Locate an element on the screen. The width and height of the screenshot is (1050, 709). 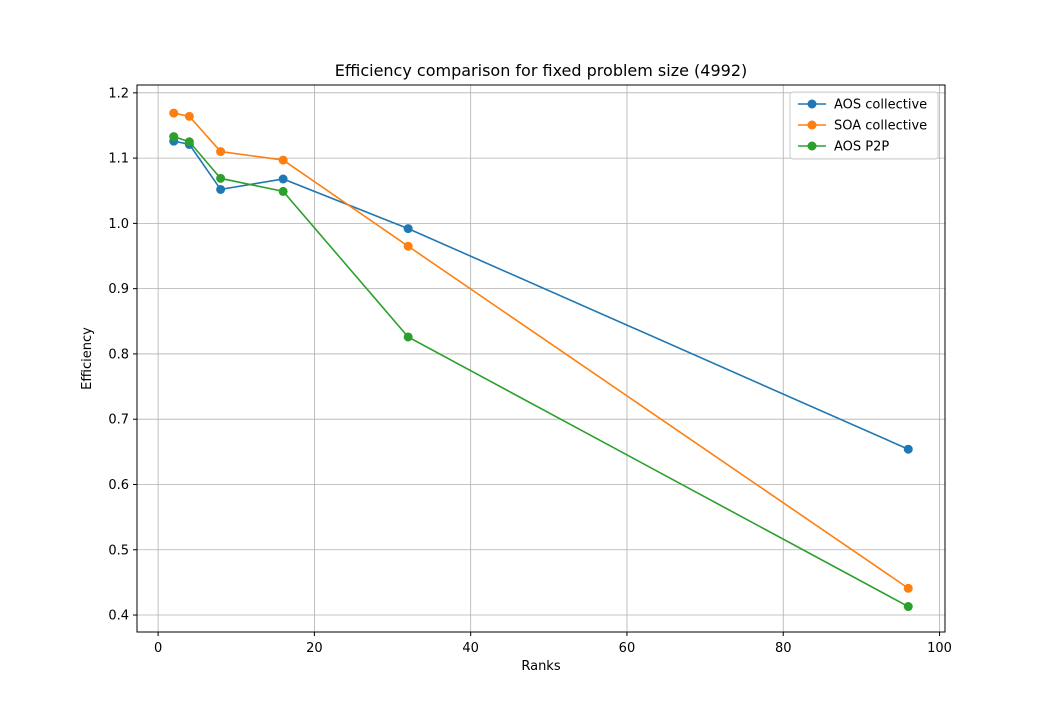
legend-label: AOS collective is located at coordinates (880, 105).